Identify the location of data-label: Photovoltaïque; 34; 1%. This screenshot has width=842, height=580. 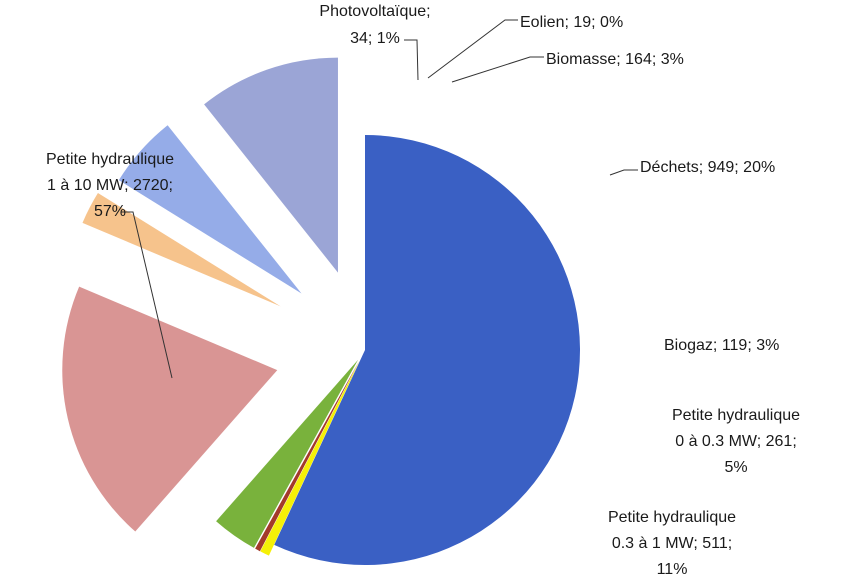
(374, 25).